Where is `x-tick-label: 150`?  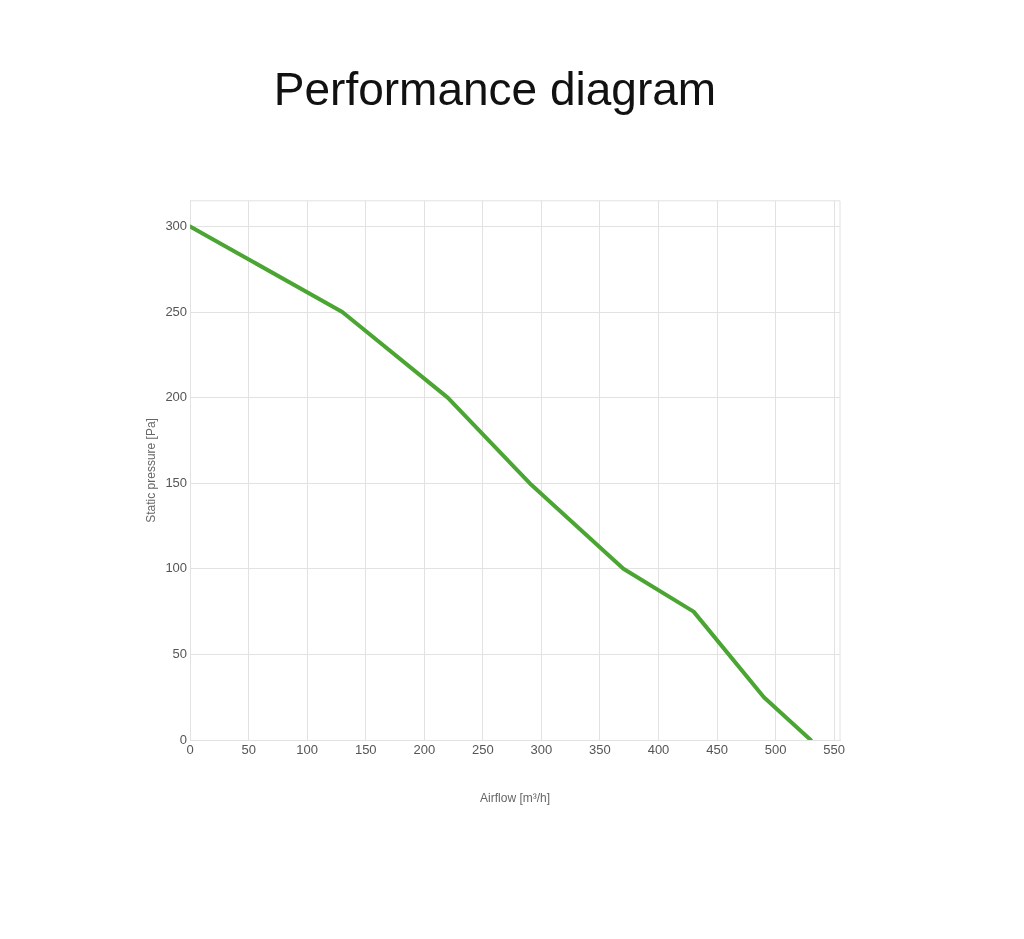
x-tick-label: 150 is located at coordinates (365, 750).